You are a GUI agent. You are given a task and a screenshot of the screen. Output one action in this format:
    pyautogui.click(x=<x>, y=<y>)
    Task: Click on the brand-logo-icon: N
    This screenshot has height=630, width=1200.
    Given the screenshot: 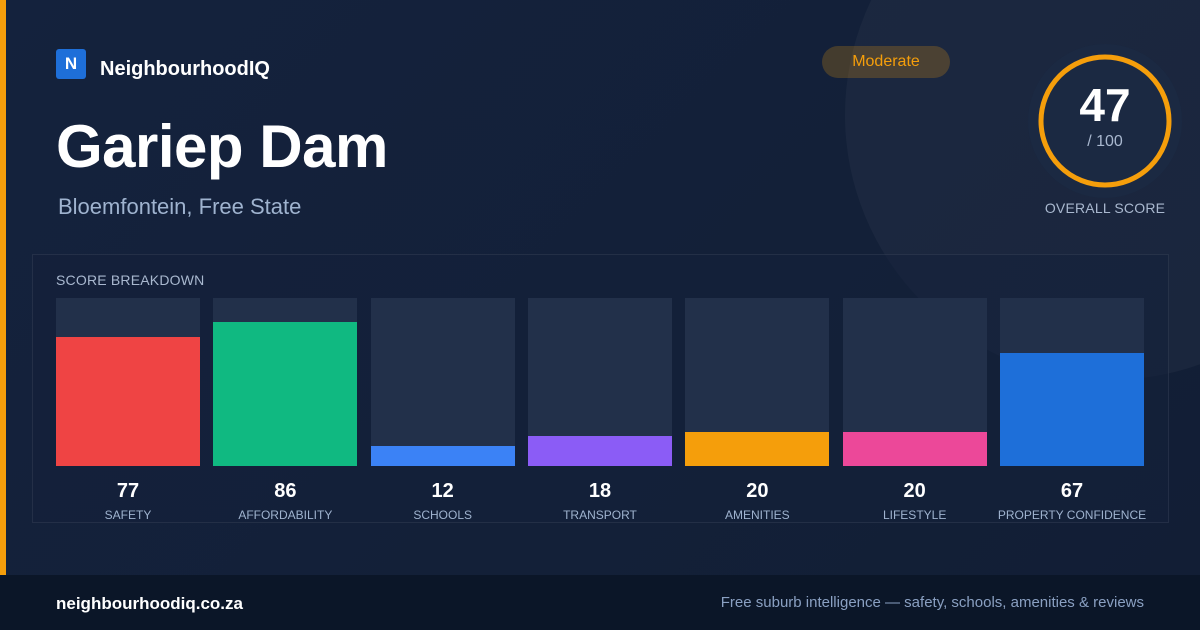 What is the action you would take?
    pyautogui.click(x=71, y=63)
    